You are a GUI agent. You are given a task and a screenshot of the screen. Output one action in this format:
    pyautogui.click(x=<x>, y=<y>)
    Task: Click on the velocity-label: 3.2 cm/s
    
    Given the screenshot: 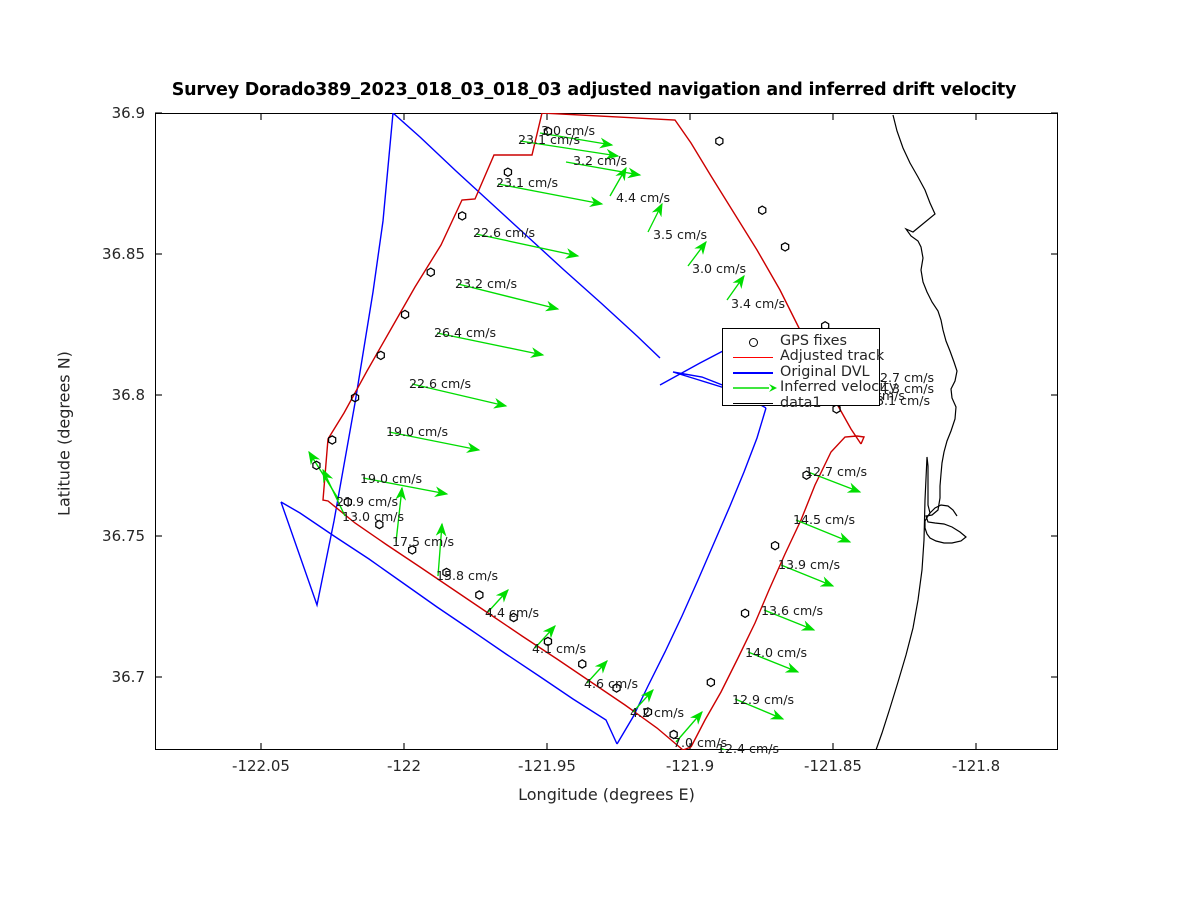 What is the action you would take?
    pyautogui.click(x=600, y=160)
    